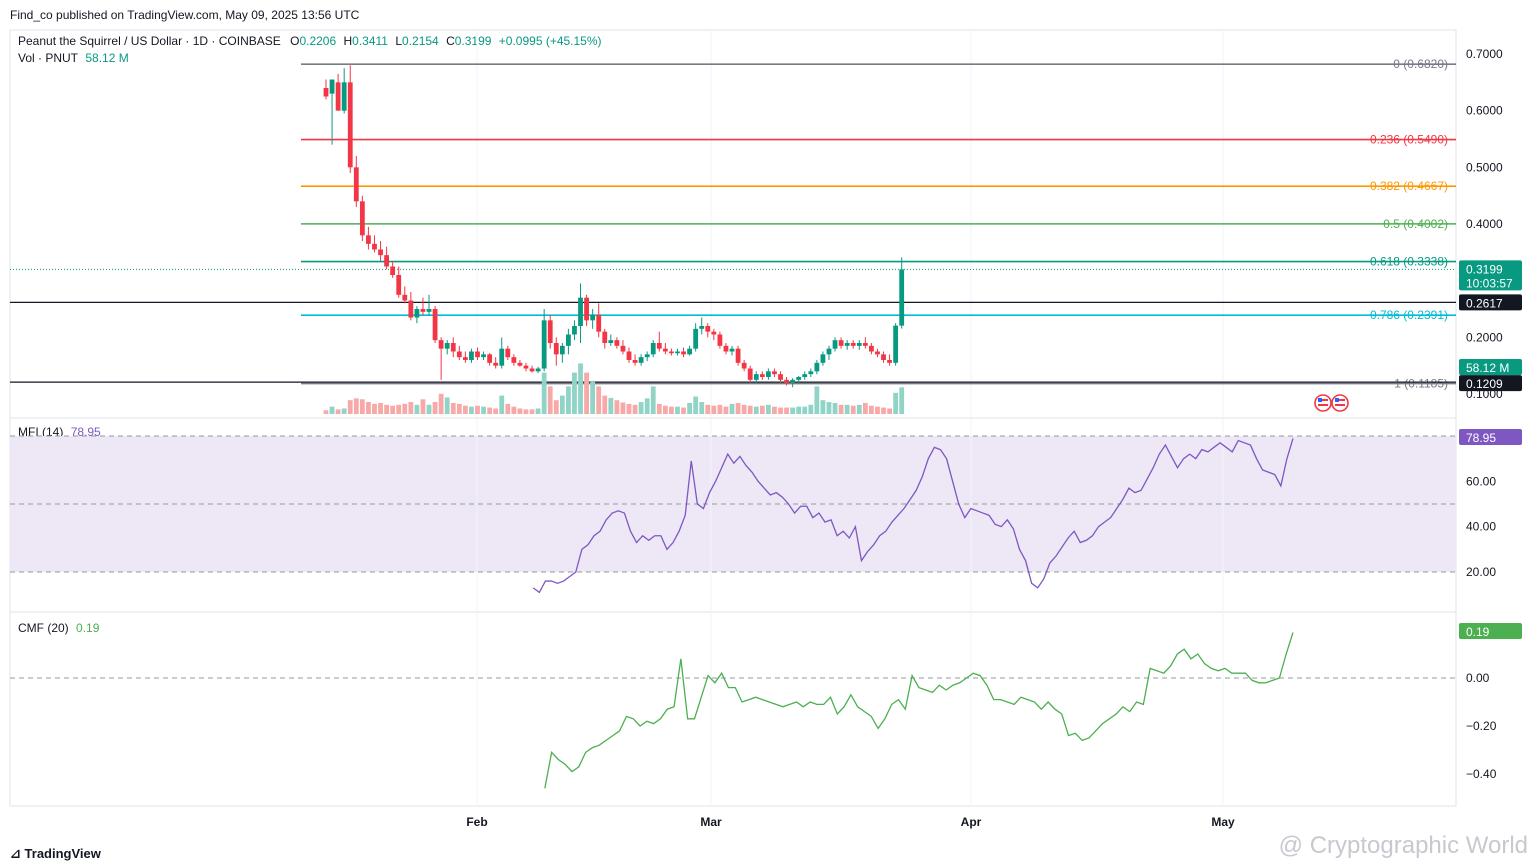 This screenshot has height=868, width=1536. What do you see at coordinates (1484, 167) in the screenshot?
I see `price-tick-label: 0.5000` at bounding box center [1484, 167].